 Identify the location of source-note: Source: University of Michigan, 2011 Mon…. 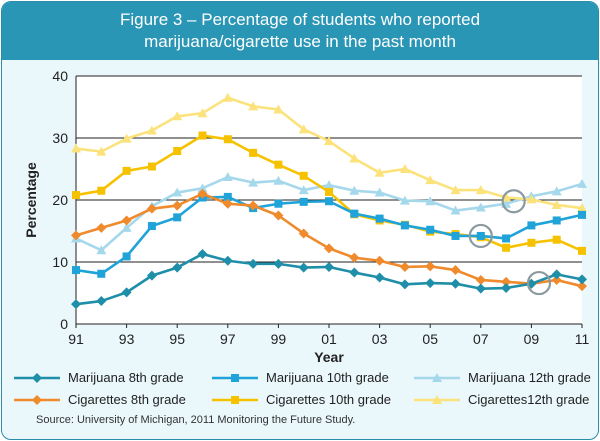
(196, 420).